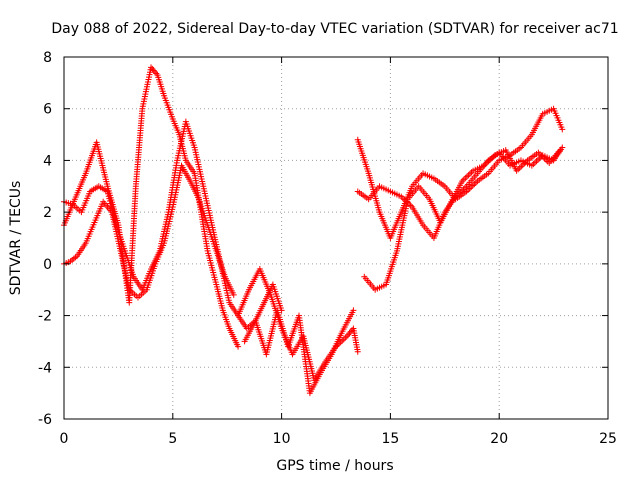 Image resolution: width=640 pixels, height=480 pixels. I want to click on x-tick-label: 20, so click(499, 439).